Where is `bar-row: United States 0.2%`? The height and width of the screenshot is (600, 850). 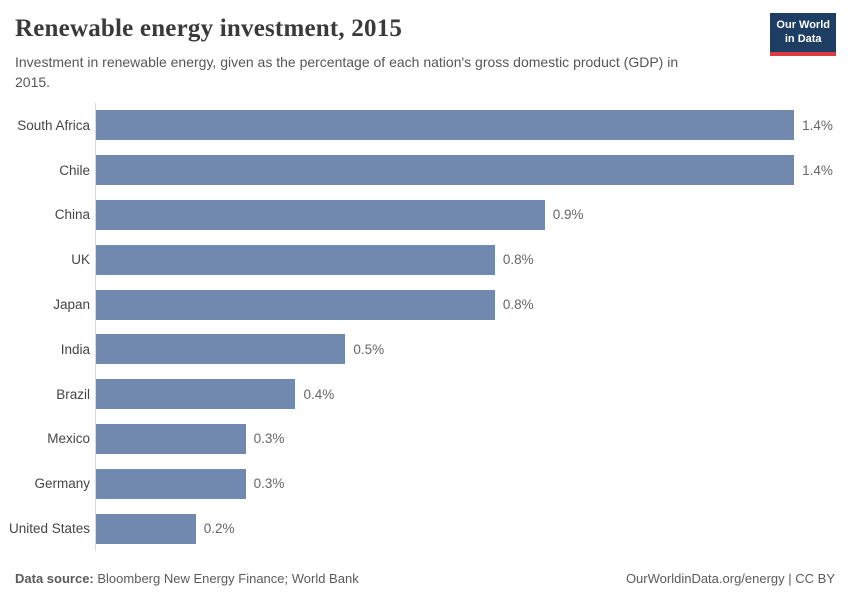
bar-row: United States 0.2% is located at coordinates (425, 528).